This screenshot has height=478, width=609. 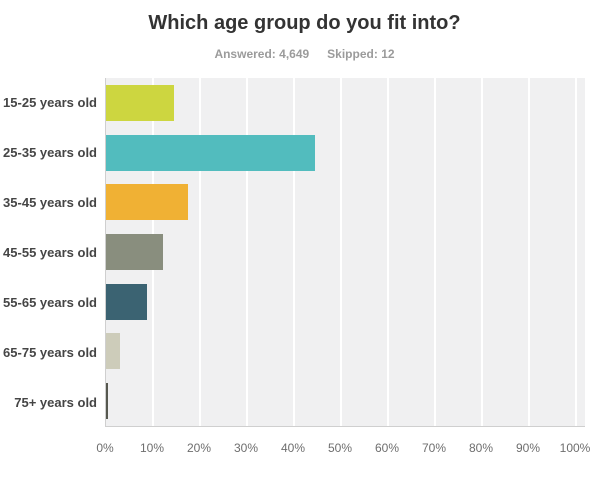 I want to click on category-label-row: 15-25 years old, so click(x=48, y=103).